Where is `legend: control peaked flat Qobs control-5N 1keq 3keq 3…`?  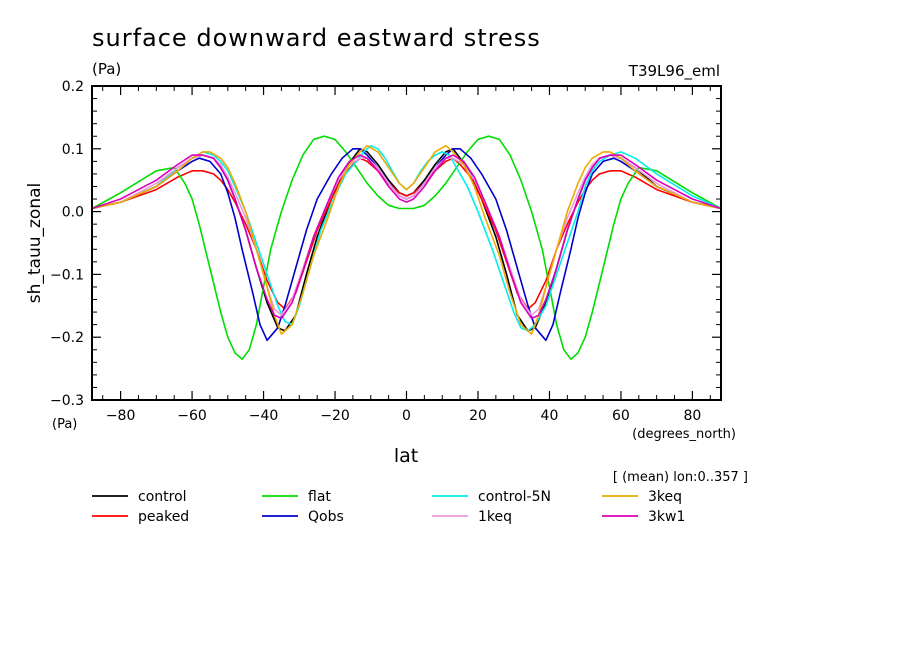 legend: control peaked flat Qobs control-5N 1keq 3keq 3… is located at coordinates (388, 507).